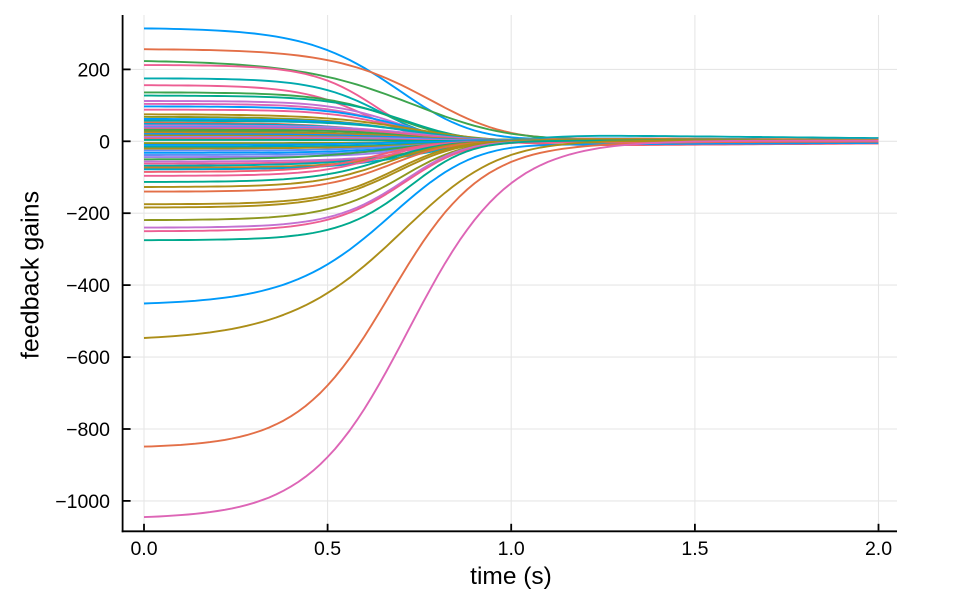 This screenshot has width=959, height=607. I want to click on svg-text: 1.0, so click(511, 549).